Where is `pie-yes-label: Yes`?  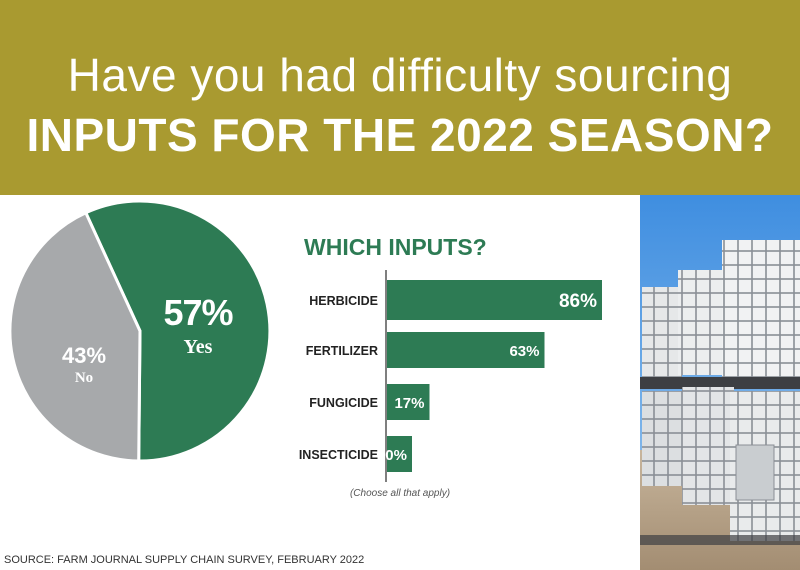
pie-yes-label: Yes is located at coordinates (198, 347).